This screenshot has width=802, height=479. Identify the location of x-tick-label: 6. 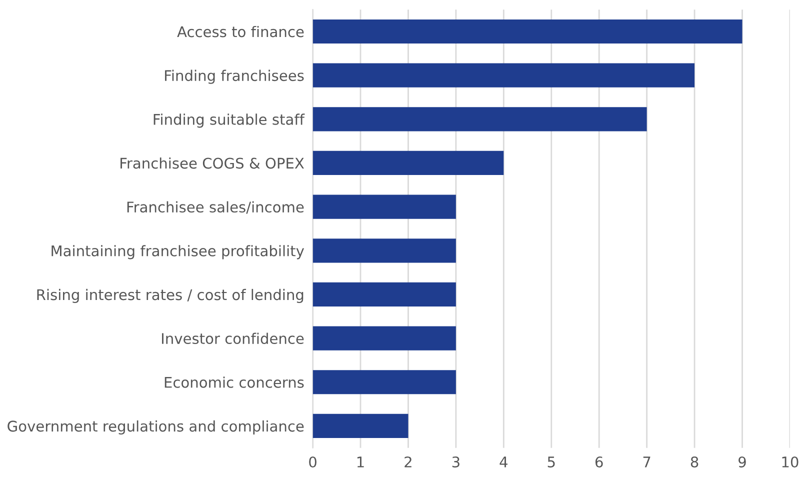
(599, 462).